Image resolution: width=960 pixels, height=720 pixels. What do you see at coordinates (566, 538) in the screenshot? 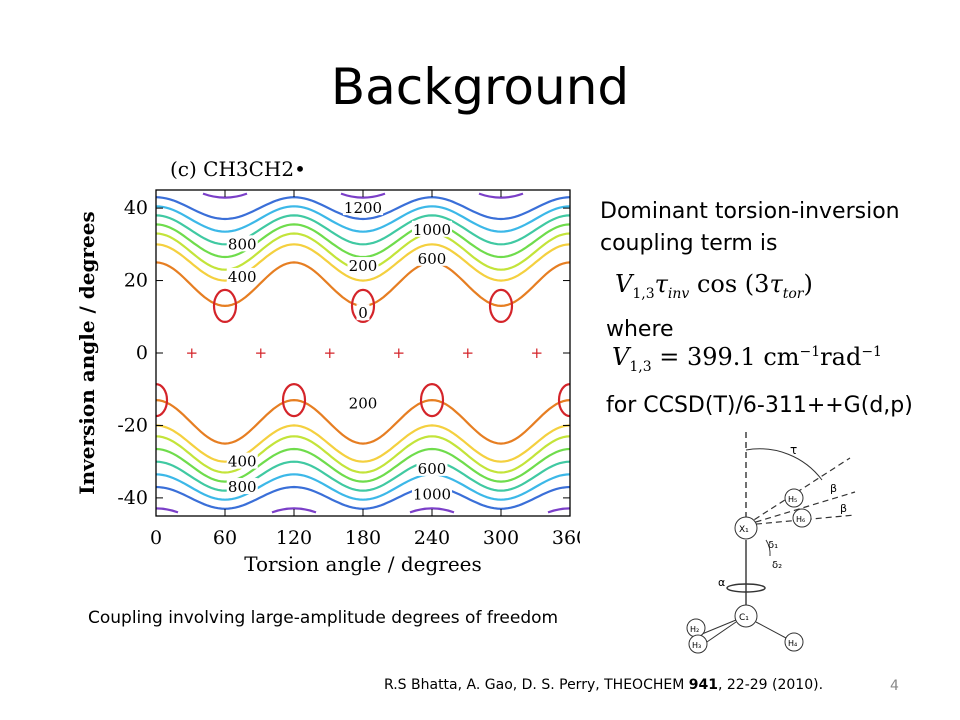
I see `x-tick-label-6: 360` at bounding box center [566, 538].